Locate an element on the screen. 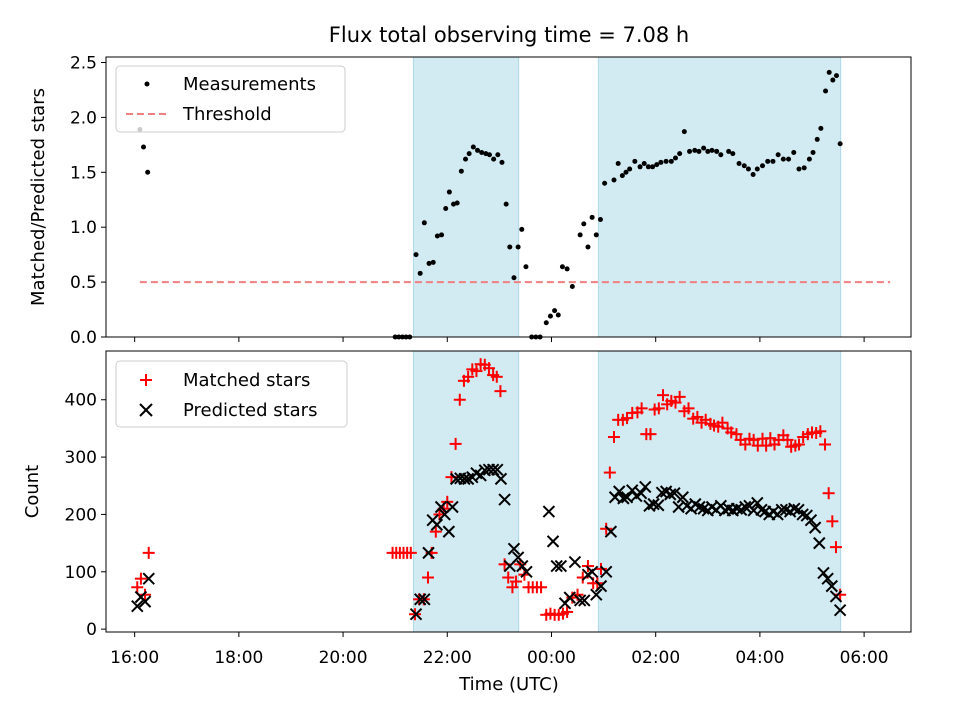 The height and width of the screenshot is (720, 960). x-tick-label: 22:00 is located at coordinates (447, 658).